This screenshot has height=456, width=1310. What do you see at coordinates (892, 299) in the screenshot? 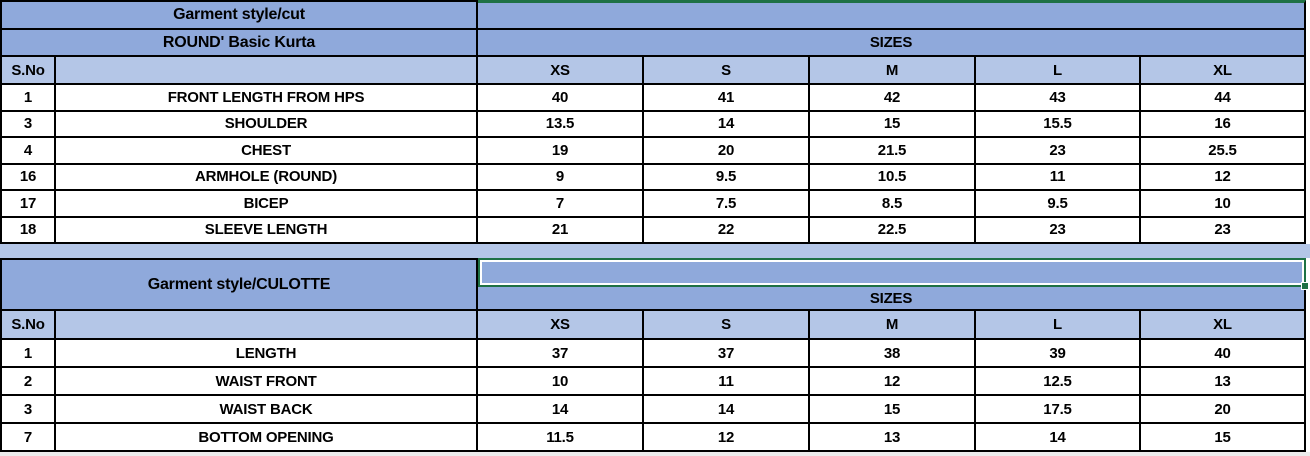
I see `cell-sizes-header-2: SIZES` at bounding box center [892, 299].